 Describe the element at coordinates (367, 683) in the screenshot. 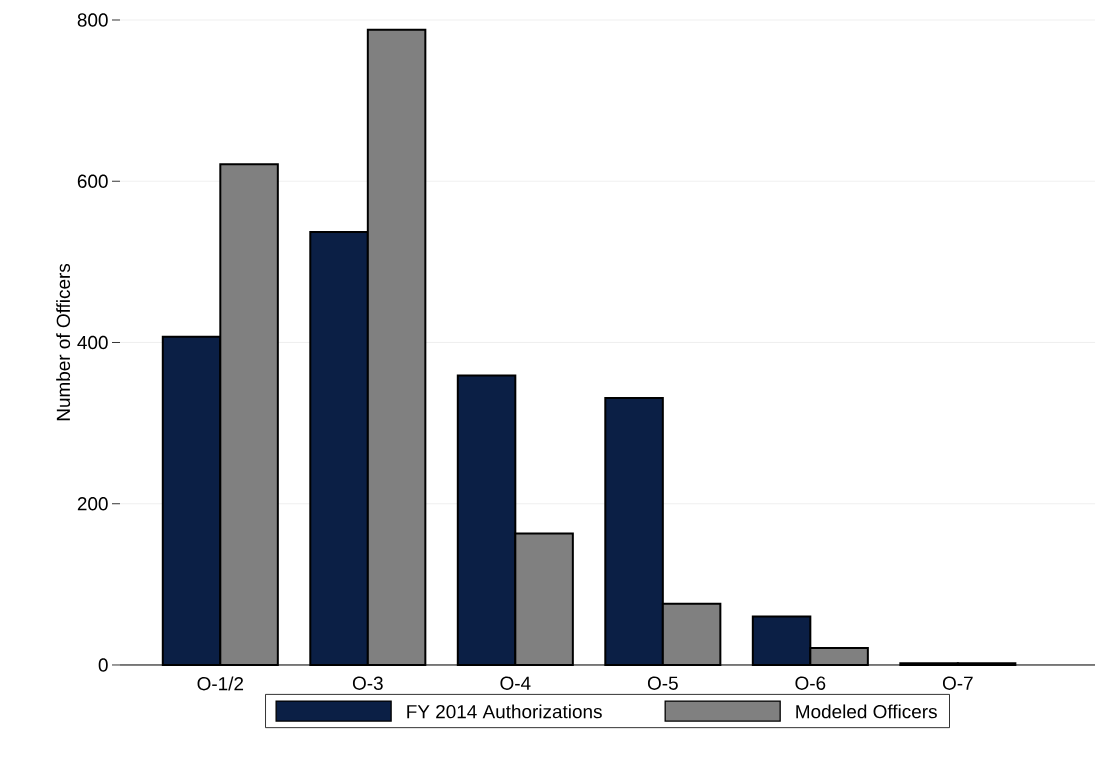

I see `x-tick-label: O-3` at that location.